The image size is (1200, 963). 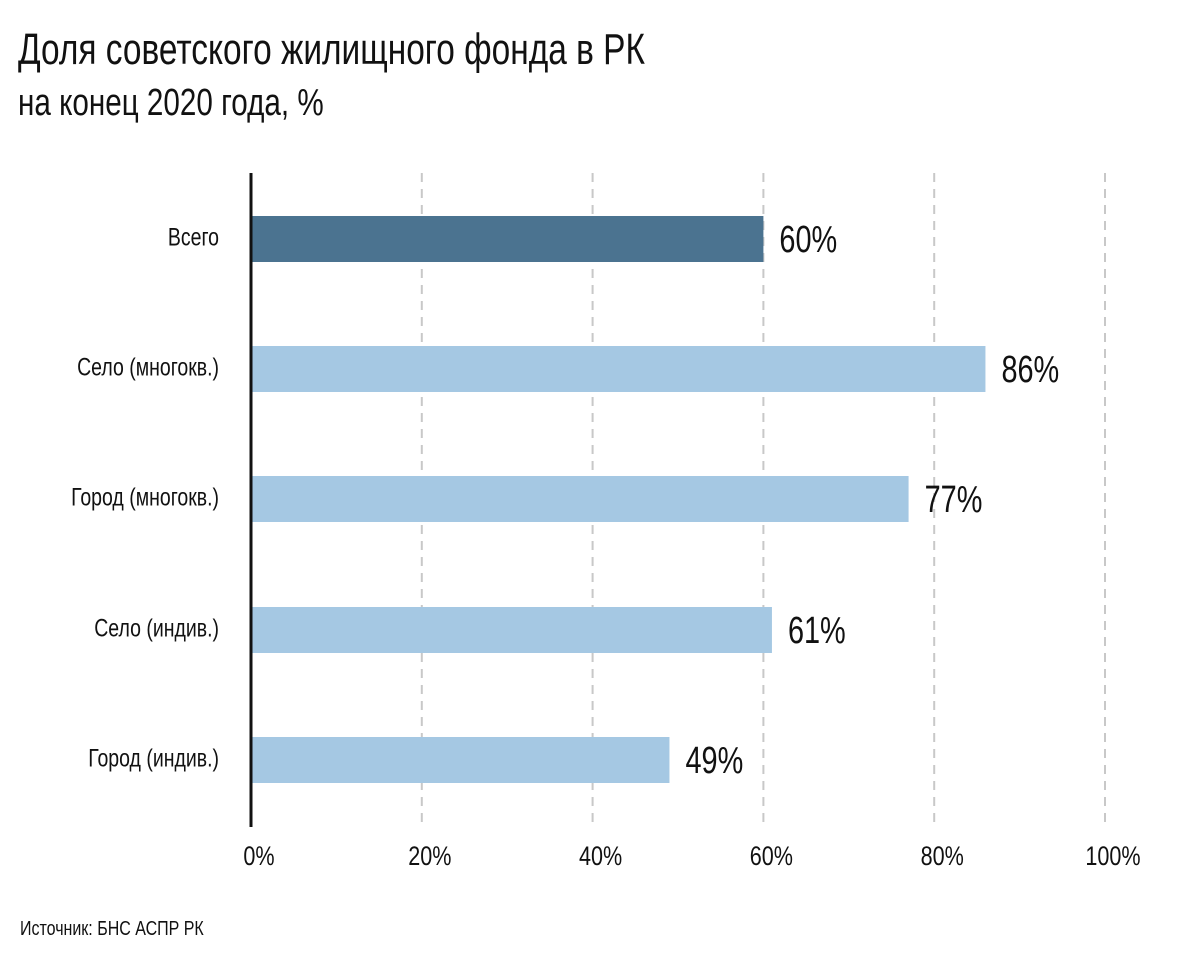 What do you see at coordinates (817, 630) in the screenshot?
I see `value-label: 61%` at bounding box center [817, 630].